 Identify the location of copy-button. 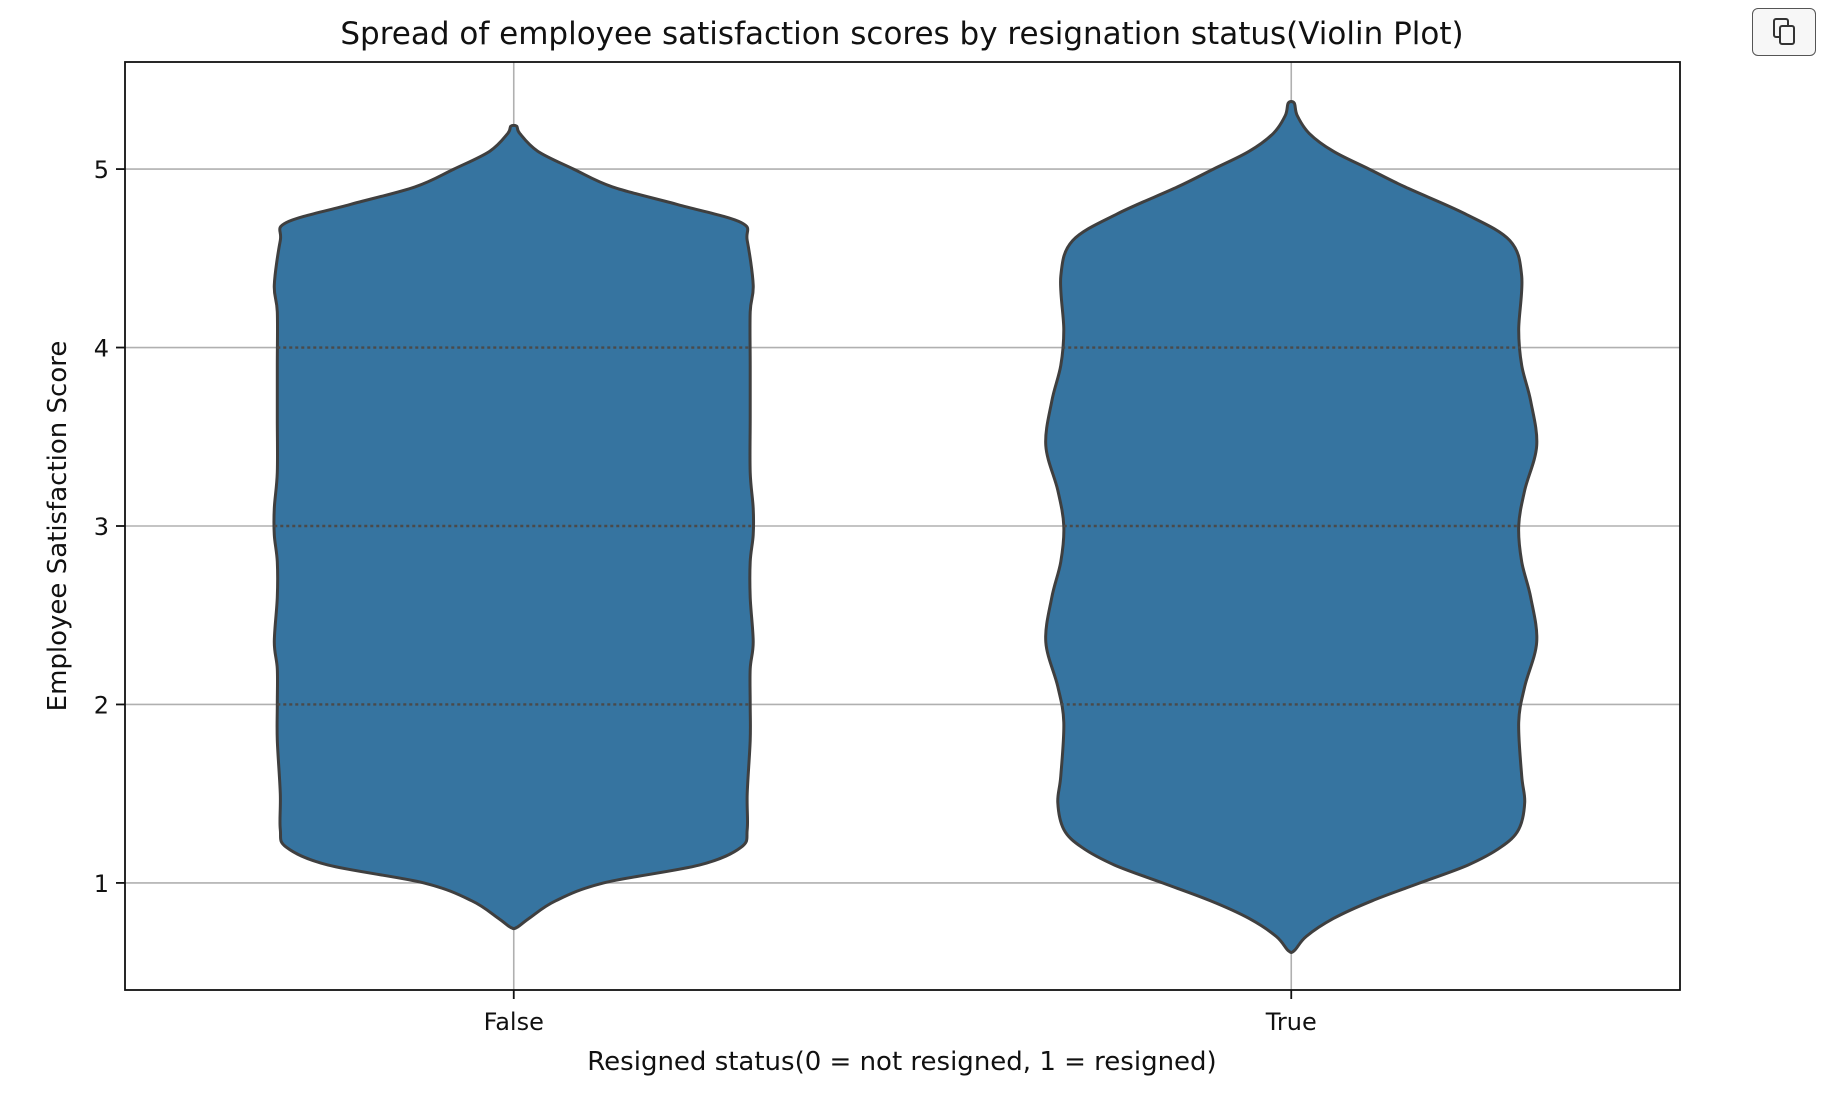
(1784, 32).